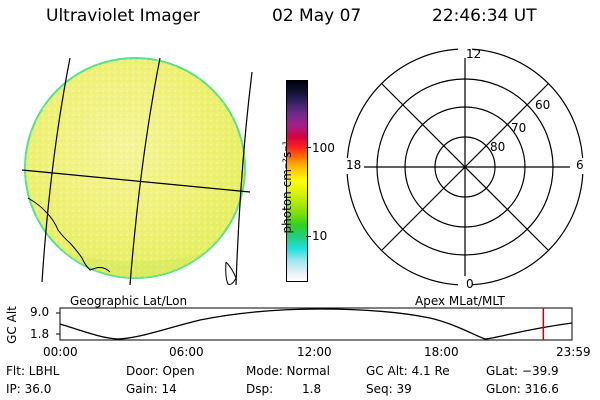 This screenshot has width=600, height=400. I want to click on time-label: 22:46:34 UT, so click(484, 16).